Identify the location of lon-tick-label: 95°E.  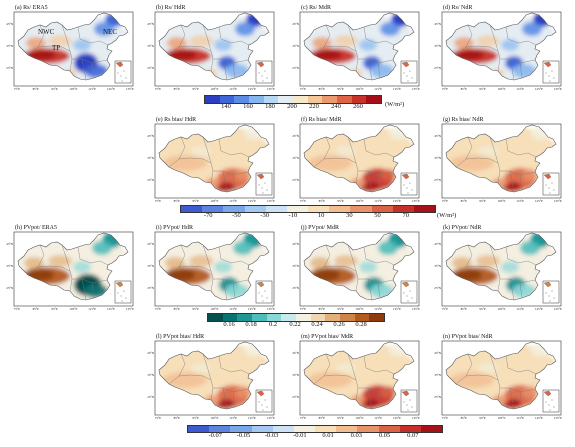
(482, 418).